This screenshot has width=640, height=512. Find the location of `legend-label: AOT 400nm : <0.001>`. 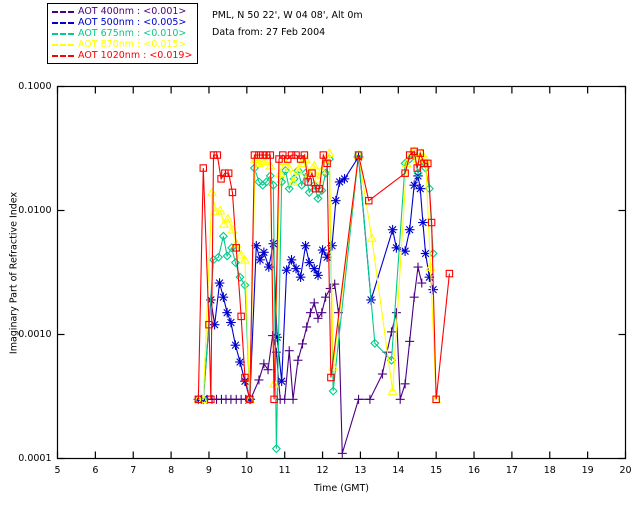

legend-label: AOT 400nm : <0.001> is located at coordinates (132, 11).